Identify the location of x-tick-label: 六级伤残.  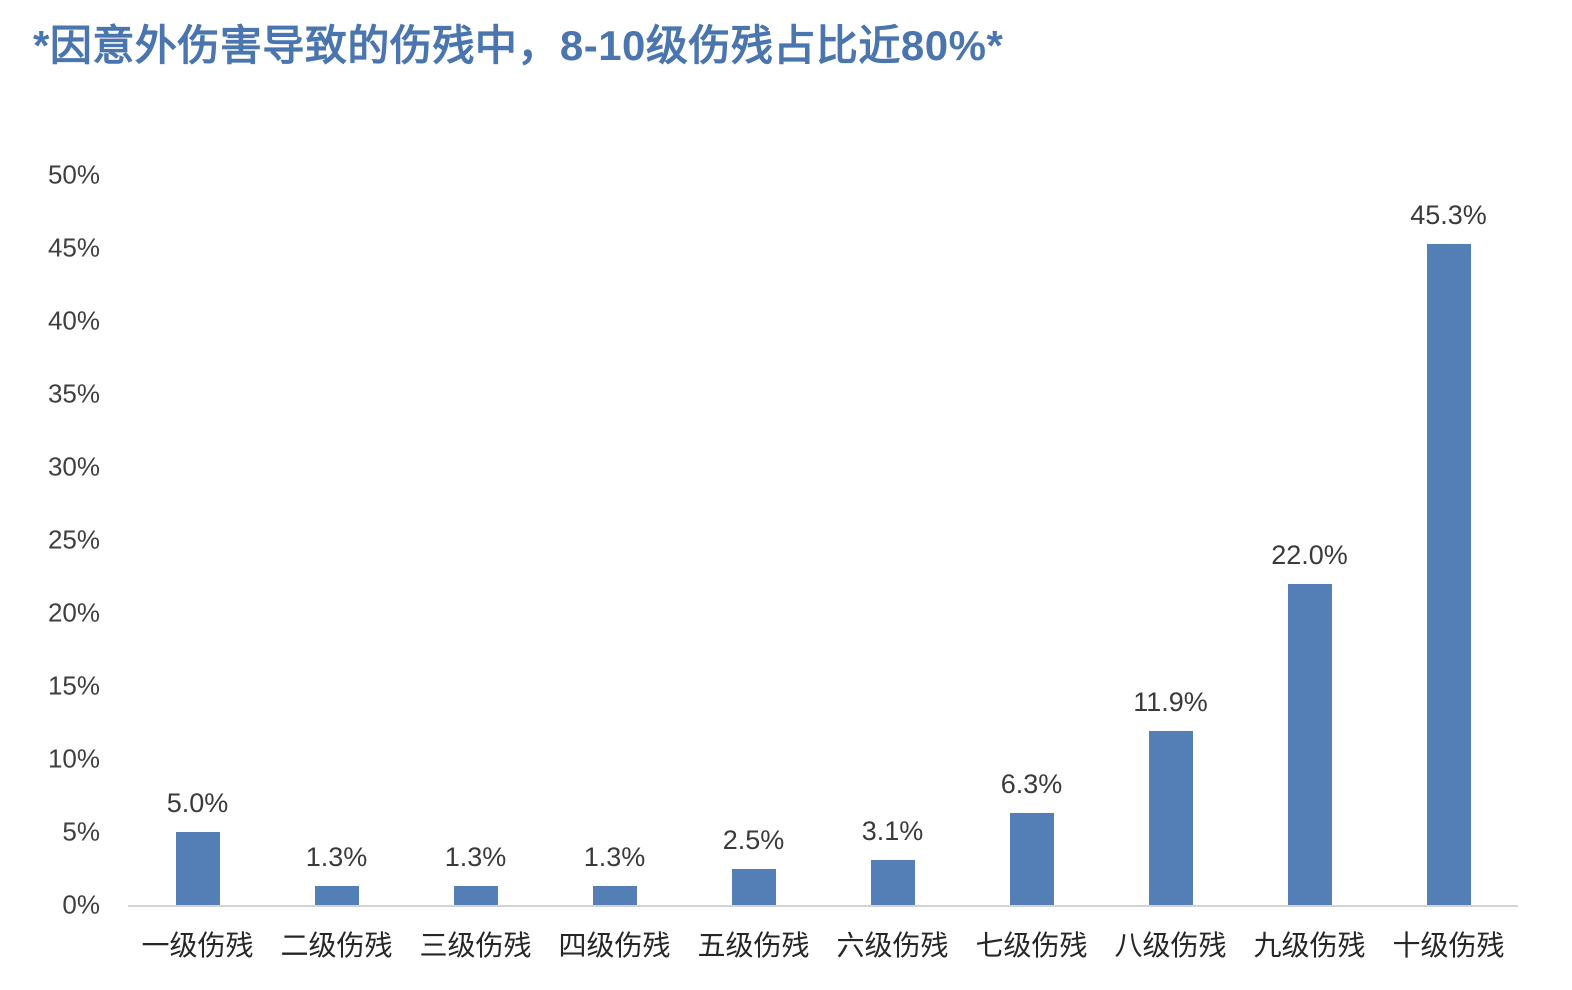
(892, 945).